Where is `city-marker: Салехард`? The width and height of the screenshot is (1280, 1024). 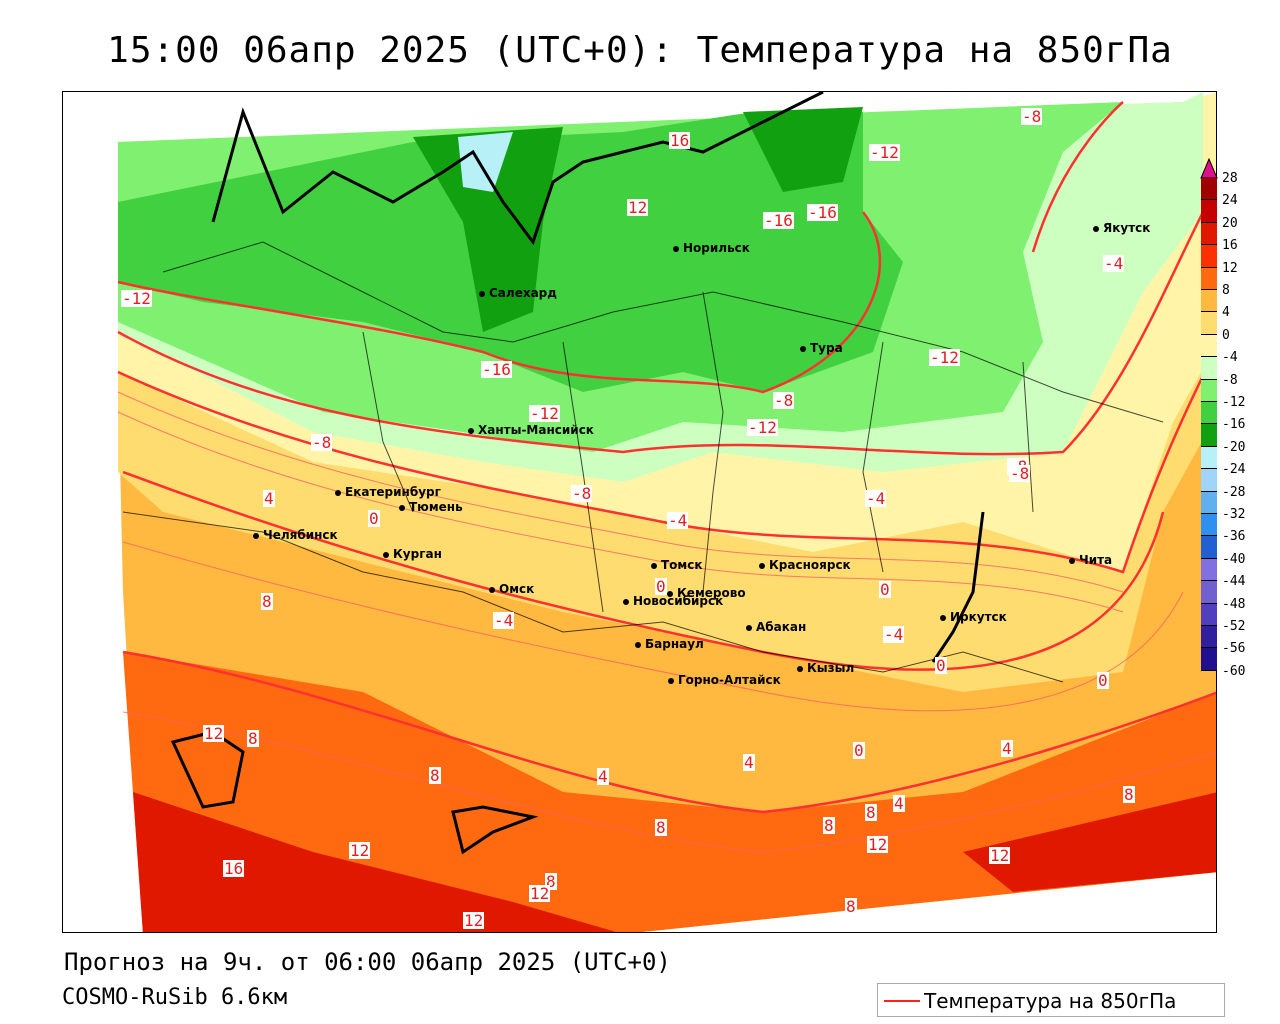 city-marker: Салехард is located at coordinates (518, 293).